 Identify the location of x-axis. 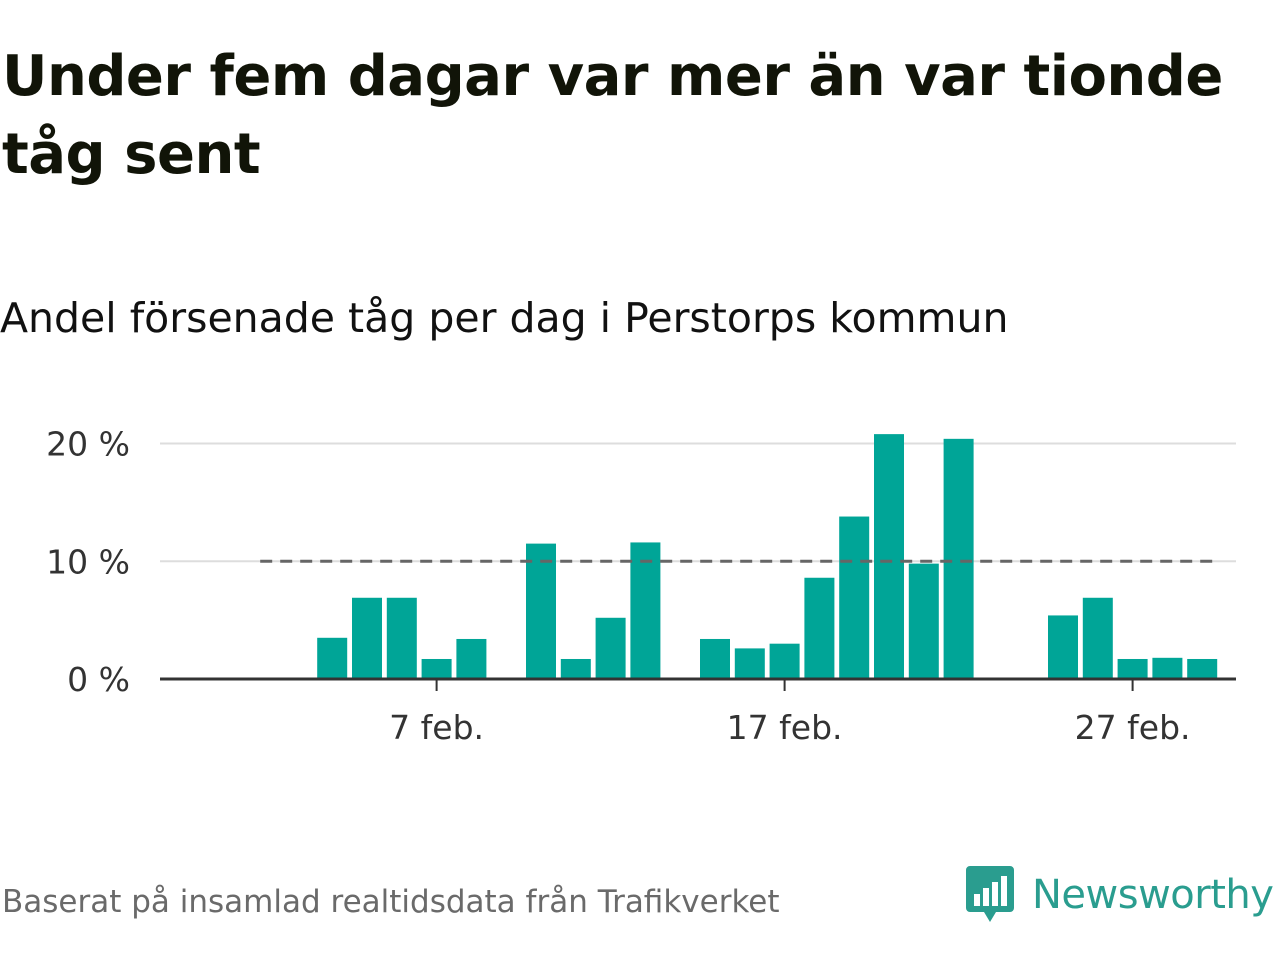
(698, 684).